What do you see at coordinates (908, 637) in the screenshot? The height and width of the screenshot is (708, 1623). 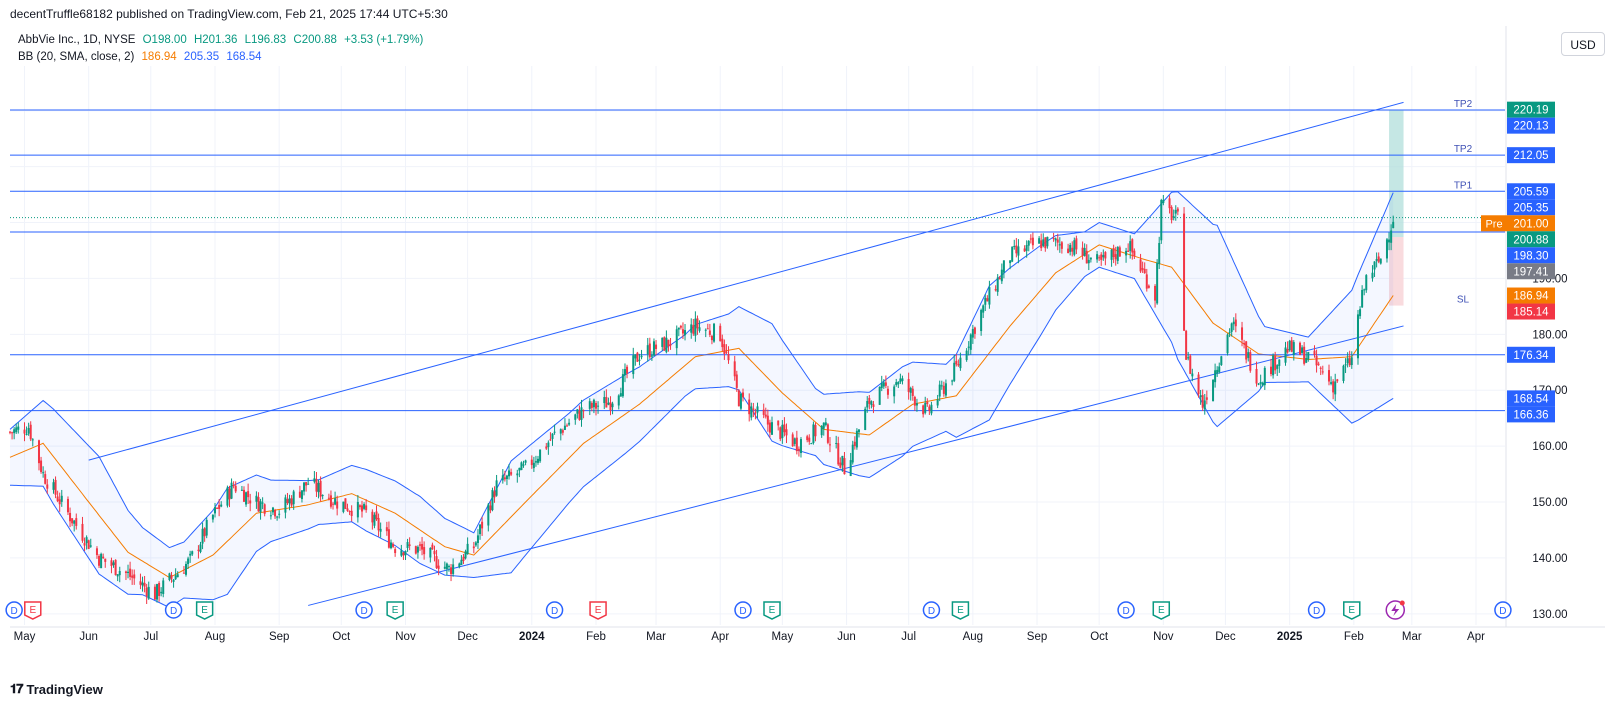 I see `x-tick-label: Jul` at bounding box center [908, 637].